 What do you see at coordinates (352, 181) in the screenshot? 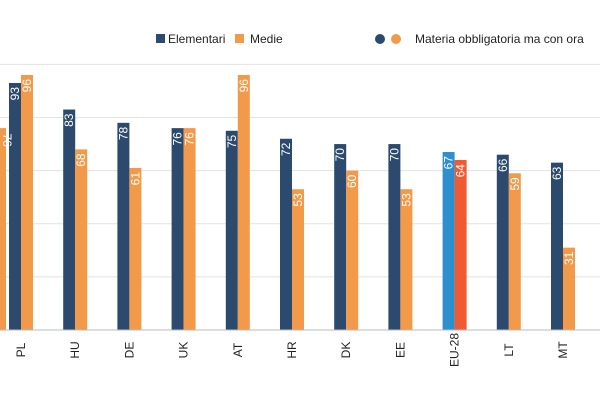
I see `data-label-dk-medie: 60` at bounding box center [352, 181].